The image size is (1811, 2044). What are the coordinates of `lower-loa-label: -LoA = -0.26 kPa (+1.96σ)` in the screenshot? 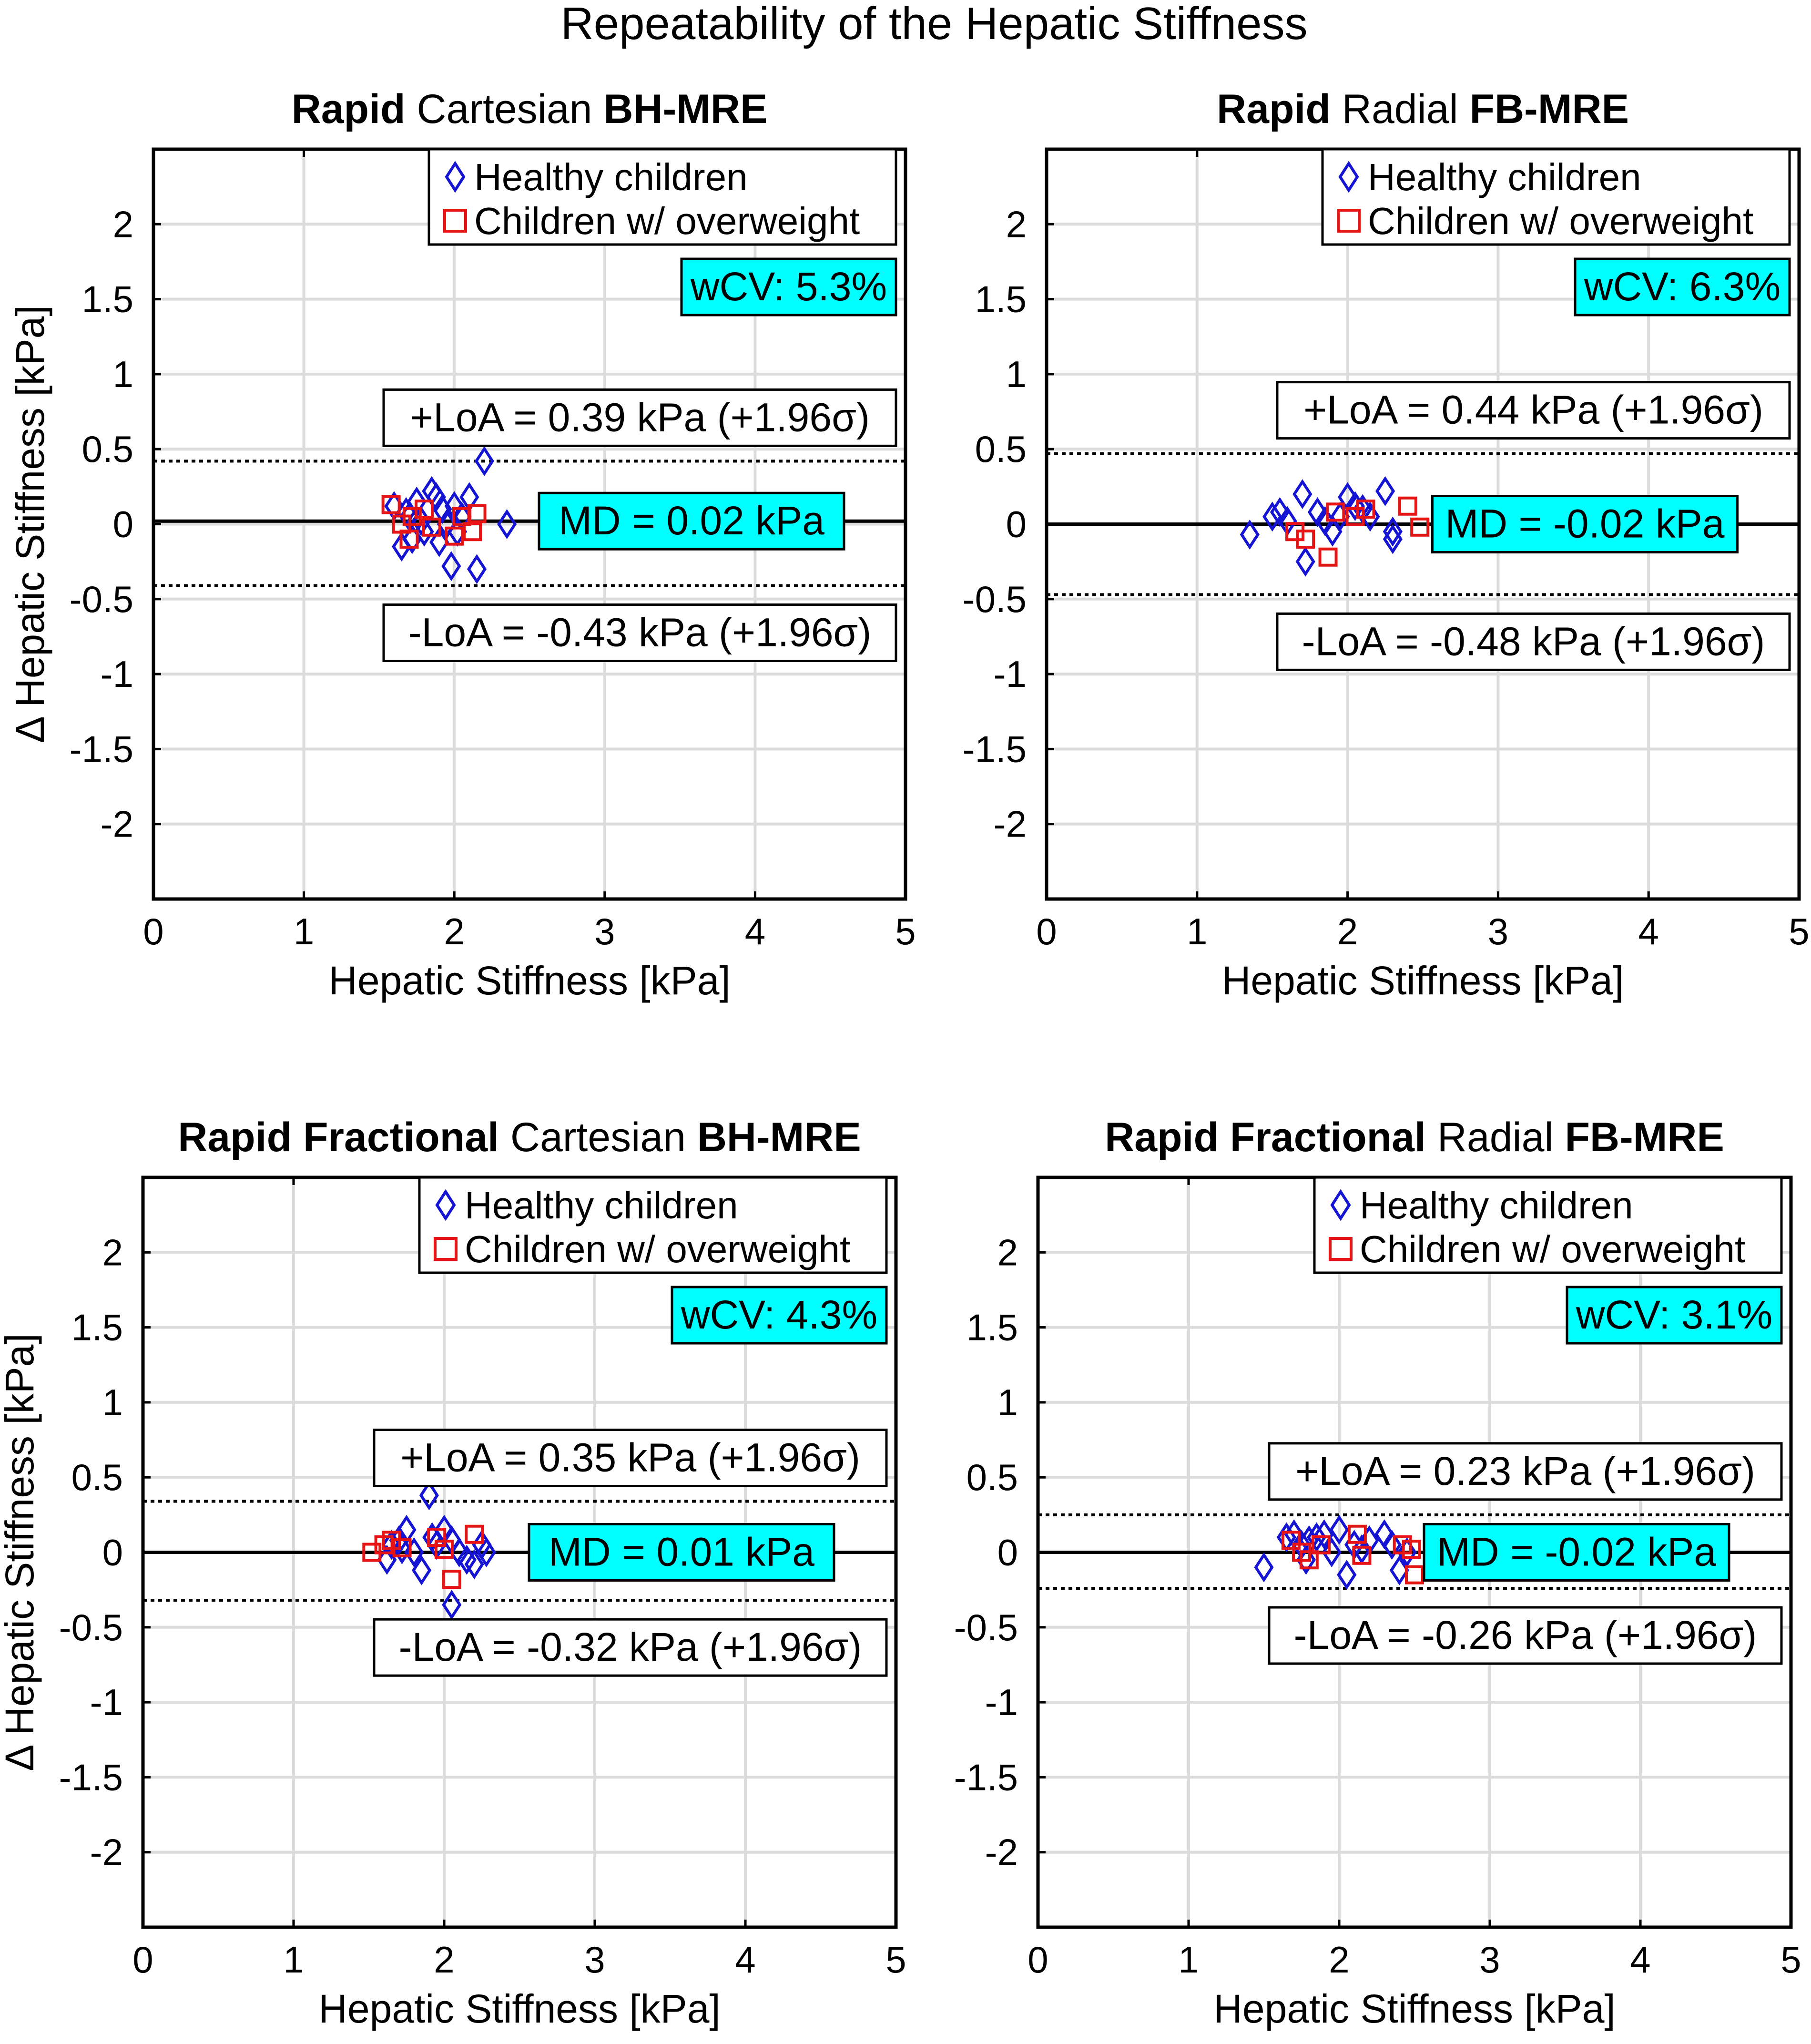 It's located at (1525, 1635).